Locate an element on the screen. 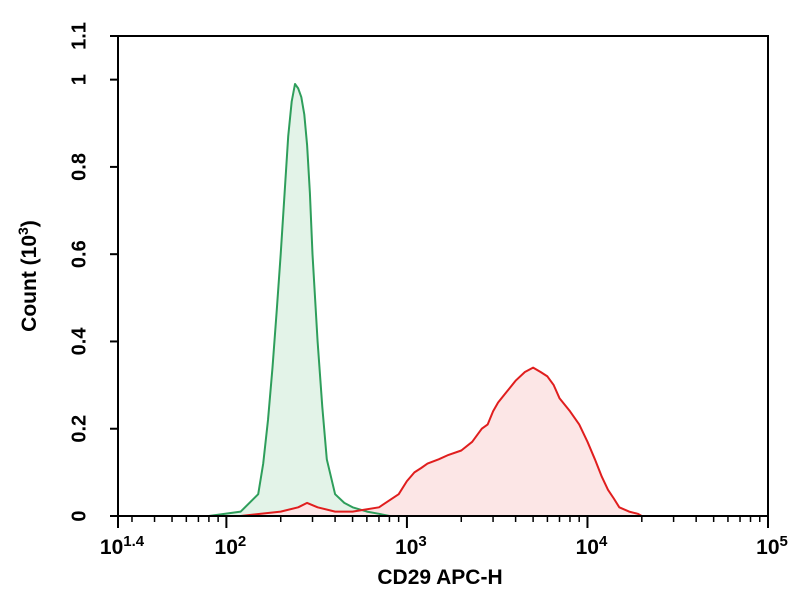 The image size is (804, 600). y-tick-label: 0 is located at coordinates (79, 515).